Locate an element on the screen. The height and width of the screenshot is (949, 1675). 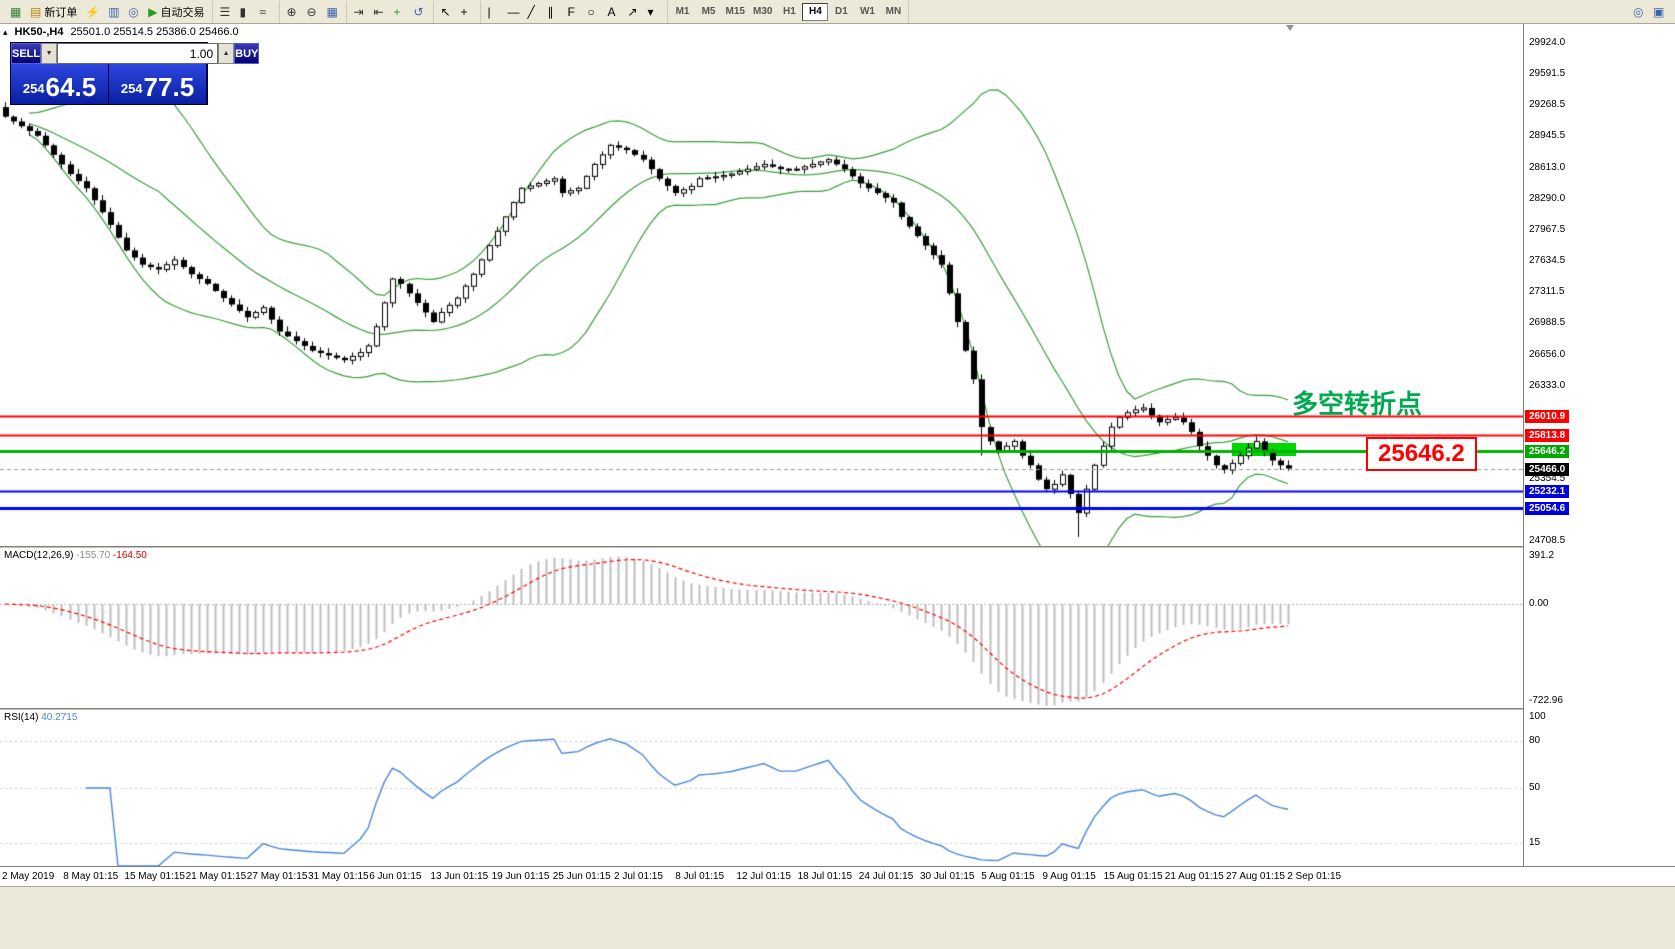
timeframe-h1: H1 is located at coordinates (789, 12).